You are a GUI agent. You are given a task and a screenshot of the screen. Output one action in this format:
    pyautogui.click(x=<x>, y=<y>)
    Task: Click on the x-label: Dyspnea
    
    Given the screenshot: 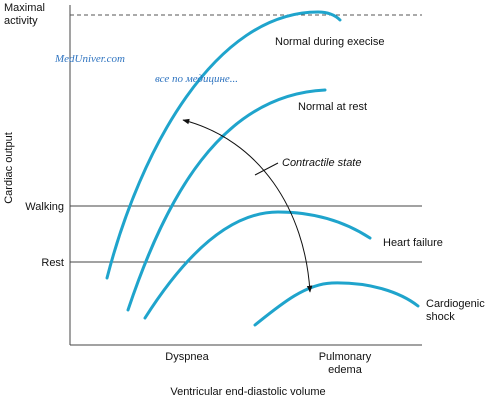 What is the action you would take?
    pyautogui.click(x=187, y=357)
    